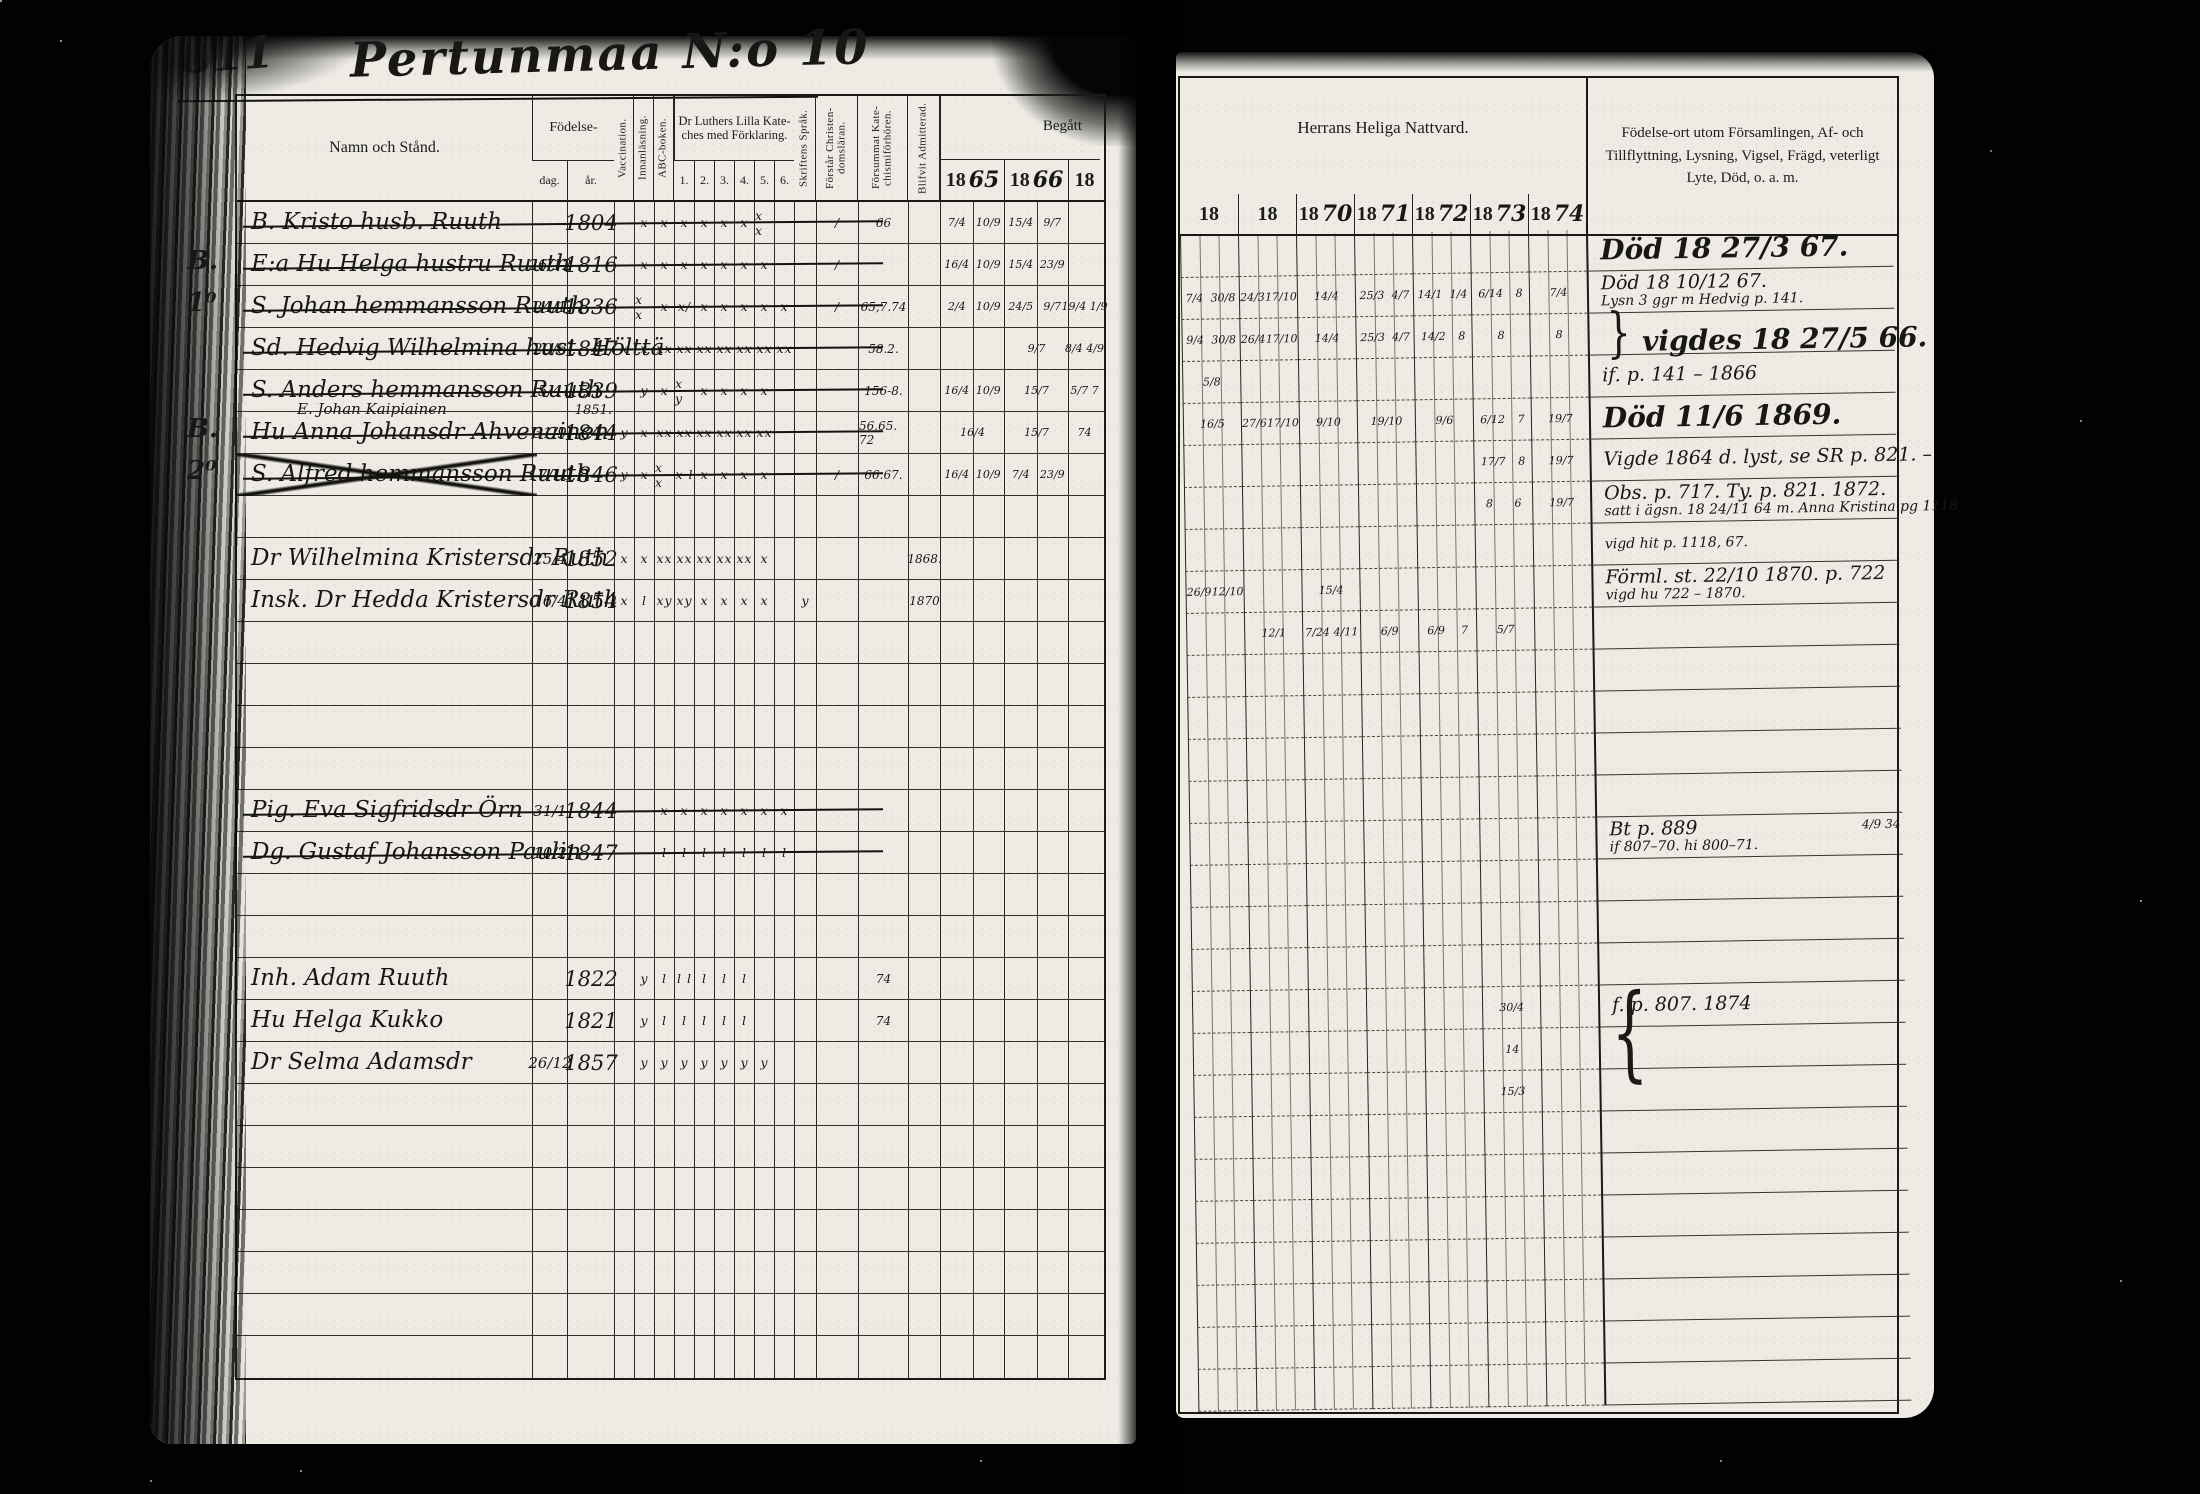 The image size is (2200, 1494). I want to click on note-text: Död 18 10/12 67., so click(1684, 281).